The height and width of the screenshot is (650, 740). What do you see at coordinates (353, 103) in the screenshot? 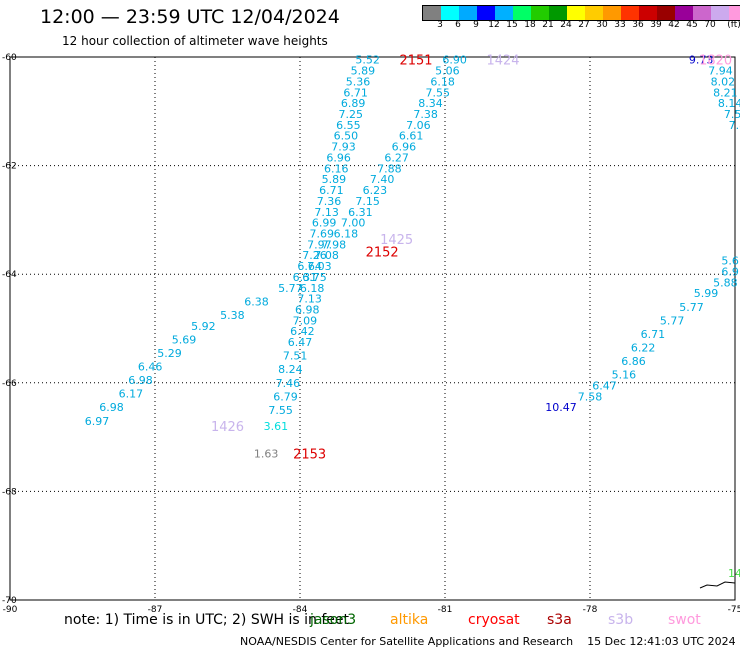
I see `wave-height-value: 6.89` at bounding box center [353, 103].